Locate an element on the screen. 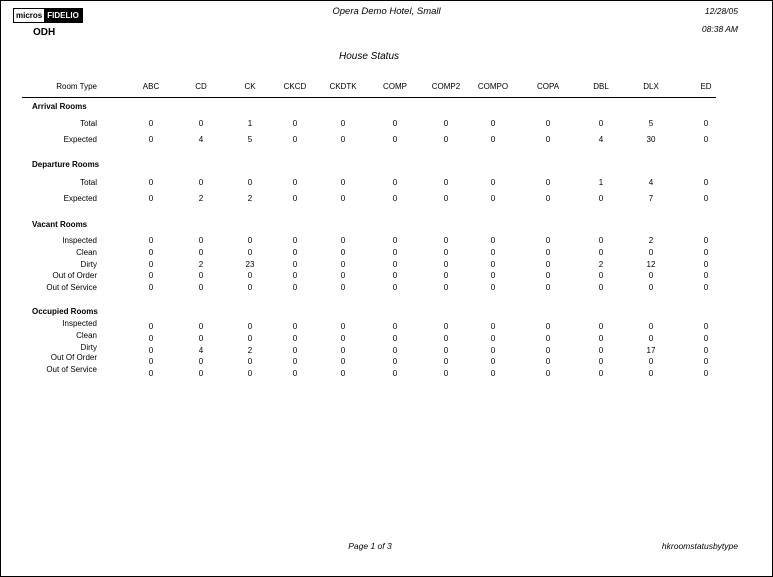 Image resolution: width=773 pixels, height=577 pixels. header-divider is located at coordinates (369, 97).